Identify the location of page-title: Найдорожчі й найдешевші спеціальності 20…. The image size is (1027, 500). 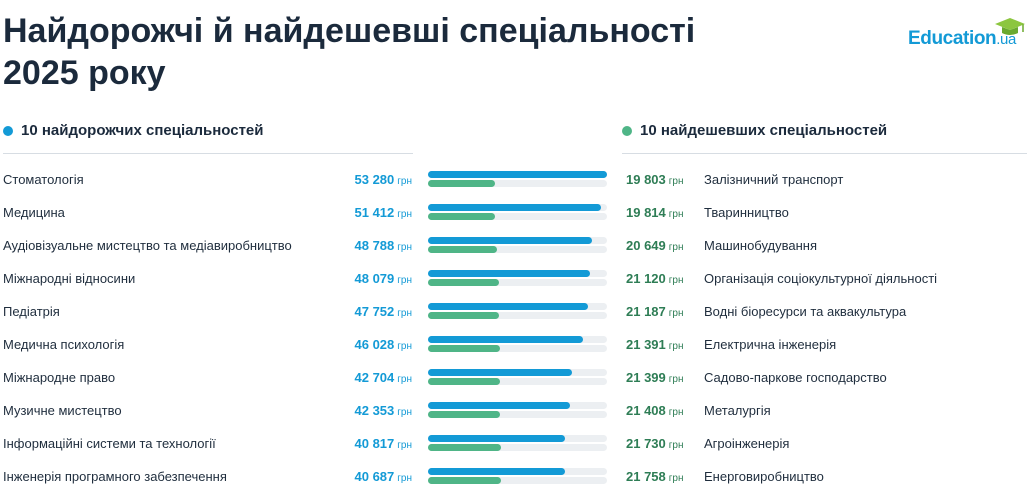
(349, 52).